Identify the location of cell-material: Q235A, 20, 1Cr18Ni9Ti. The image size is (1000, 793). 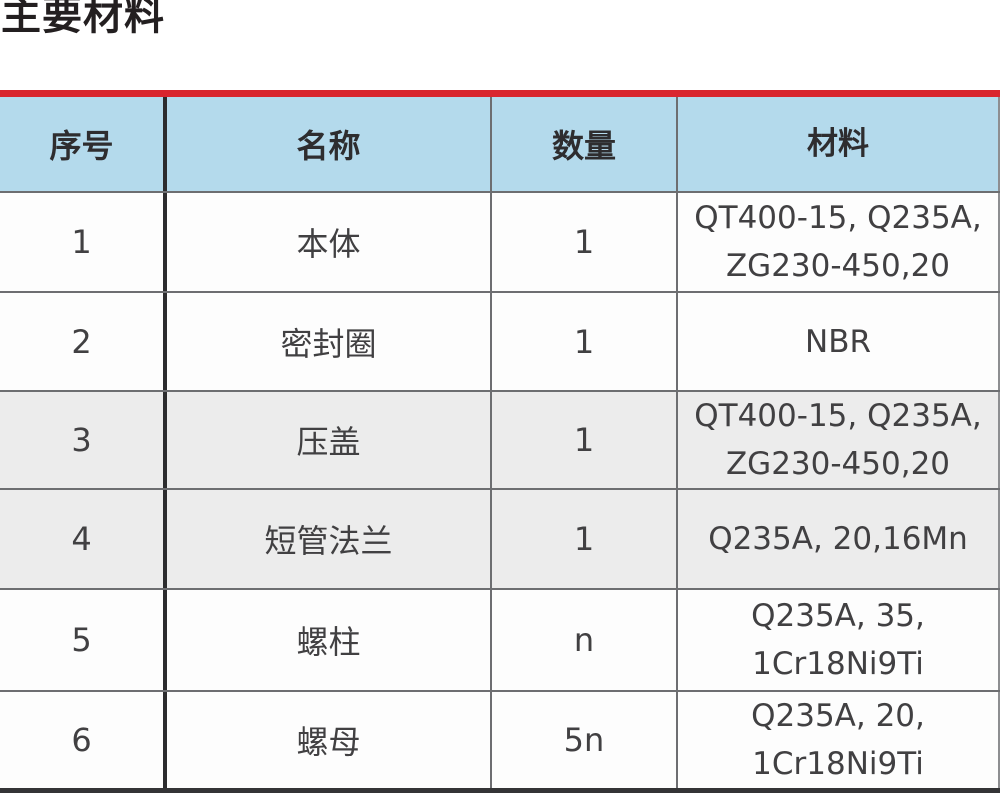
(839, 740).